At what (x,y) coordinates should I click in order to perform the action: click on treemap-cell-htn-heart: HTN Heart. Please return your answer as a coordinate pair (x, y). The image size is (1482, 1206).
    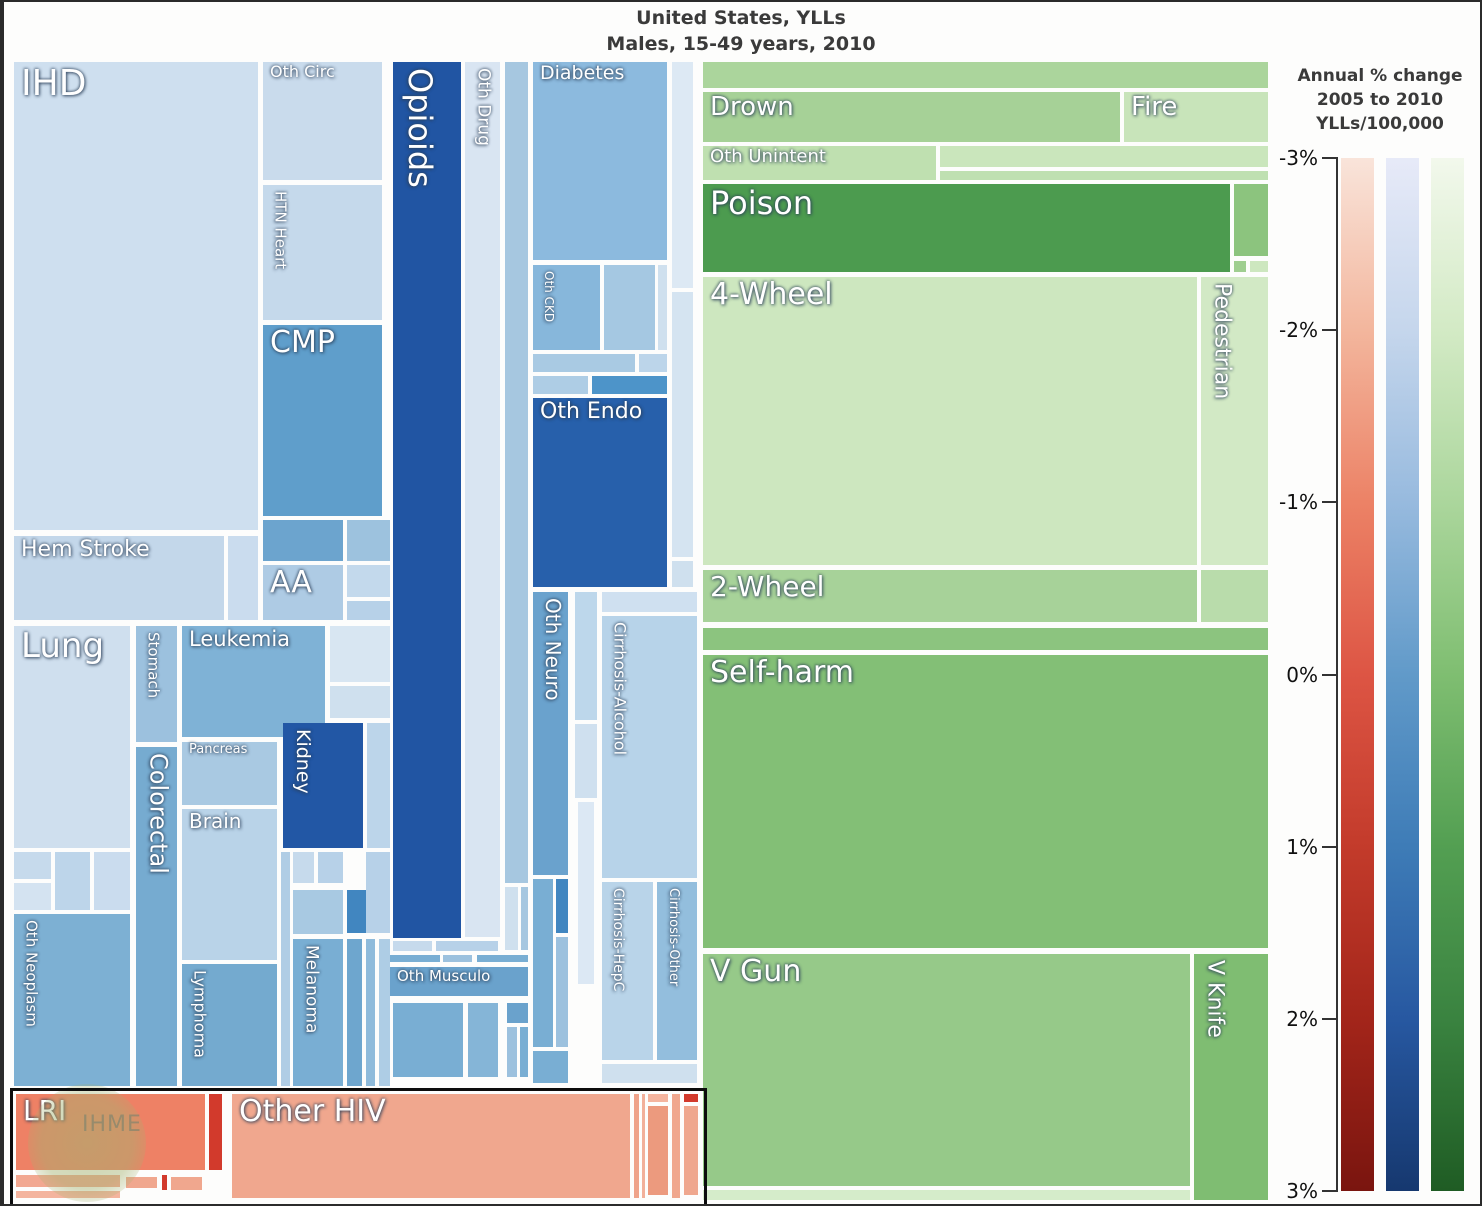
    Looking at the image, I should click on (322, 252).